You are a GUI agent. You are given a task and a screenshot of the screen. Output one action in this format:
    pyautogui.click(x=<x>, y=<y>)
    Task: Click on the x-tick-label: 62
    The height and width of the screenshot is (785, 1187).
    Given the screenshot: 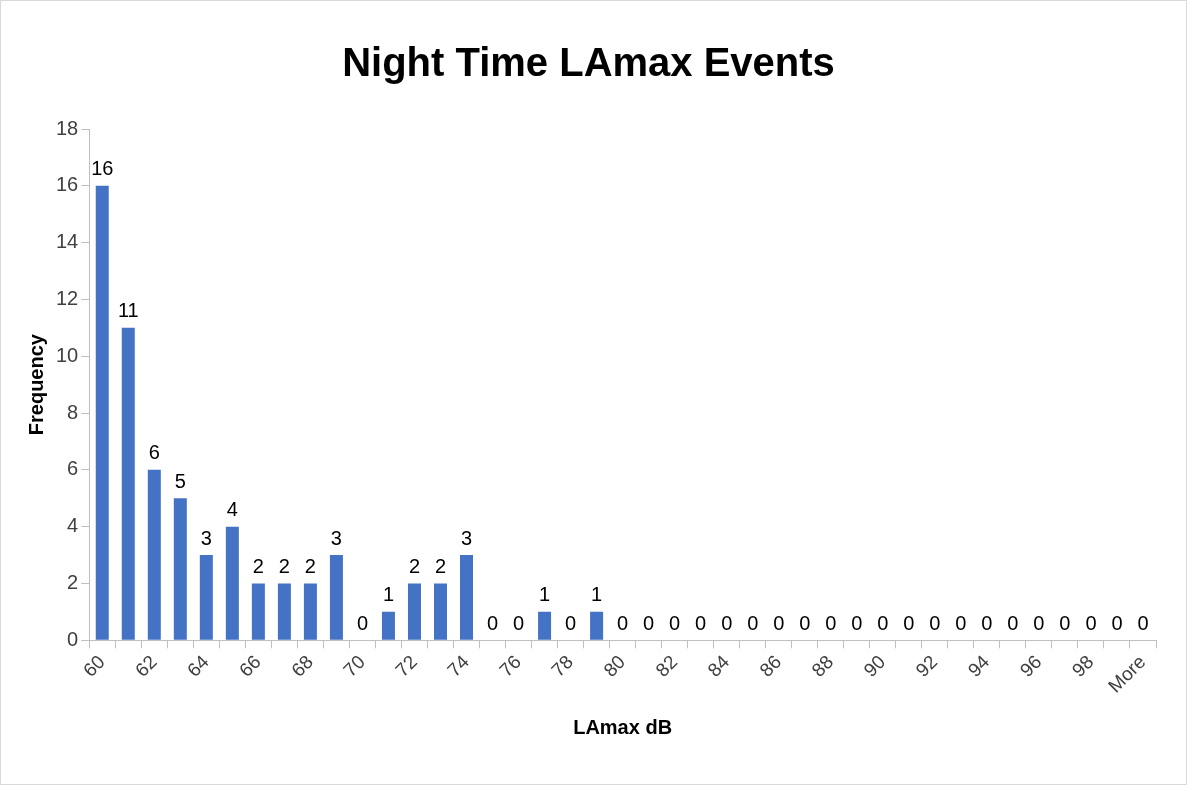 What is the action you would take?
    pyautogui.click(x=146, y=666)
    